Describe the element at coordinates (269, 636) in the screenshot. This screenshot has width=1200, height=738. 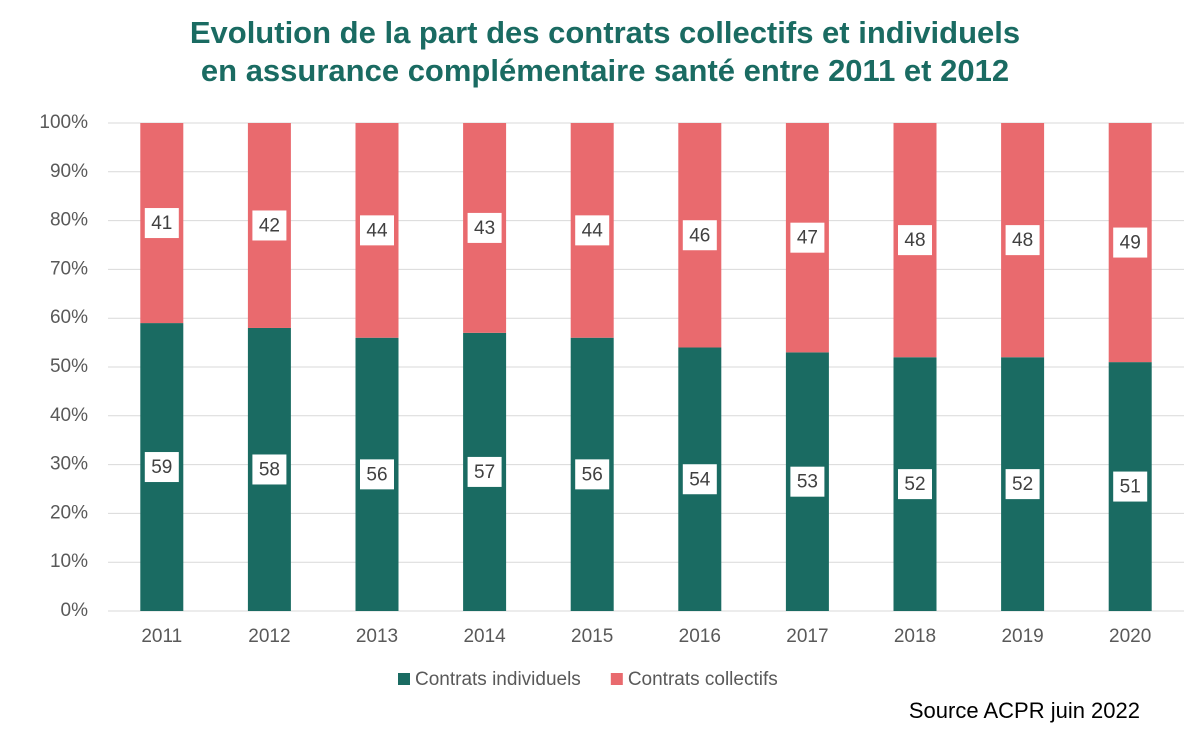
I see `x-tick-label: 2012` at that location.